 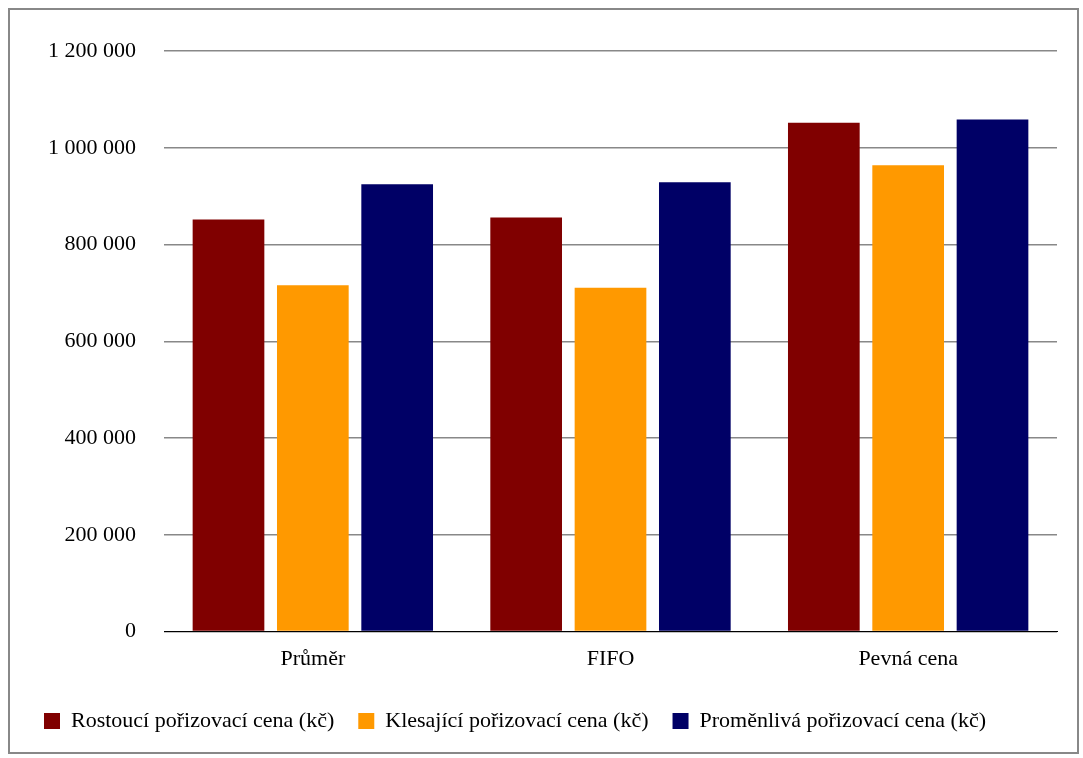 I want to click on x-tick-label: FIFO, so click(x=610, y=657).